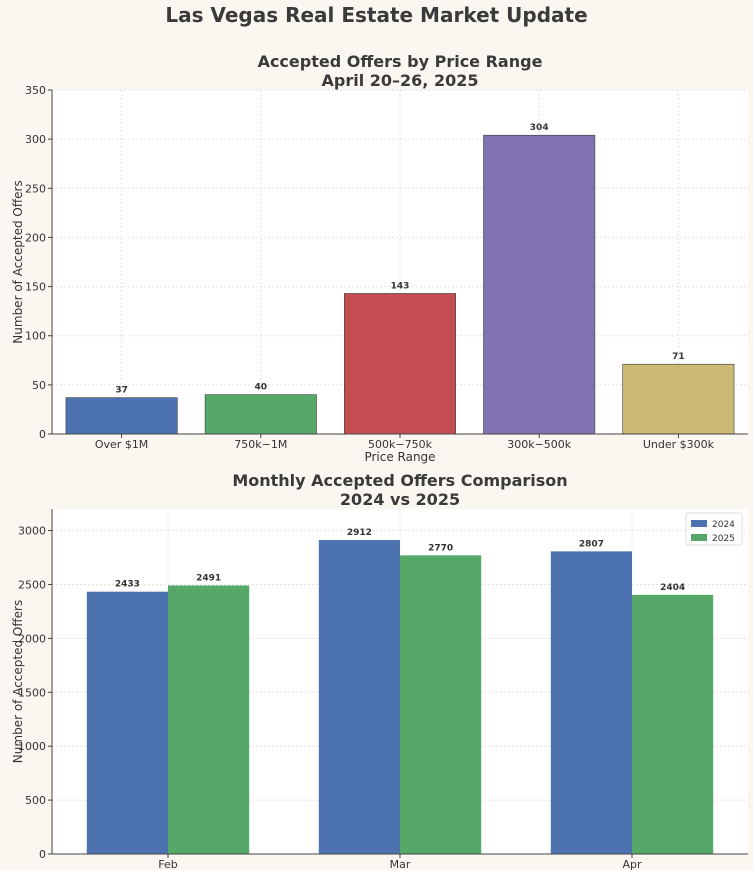 The height and width of the screenshot is (870, 753). Describe the element at coordinates (399, 457) in the screenshot. I see `chart1-xlabel: Price Range` at that location.